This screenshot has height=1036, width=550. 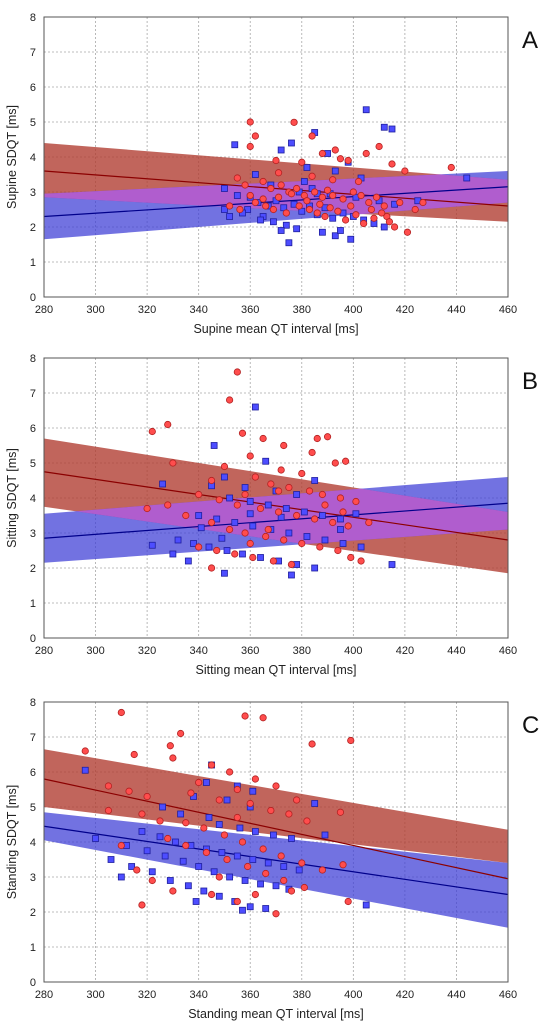 I want to click on y-tick-label: 6, so click(x=33, y=88).